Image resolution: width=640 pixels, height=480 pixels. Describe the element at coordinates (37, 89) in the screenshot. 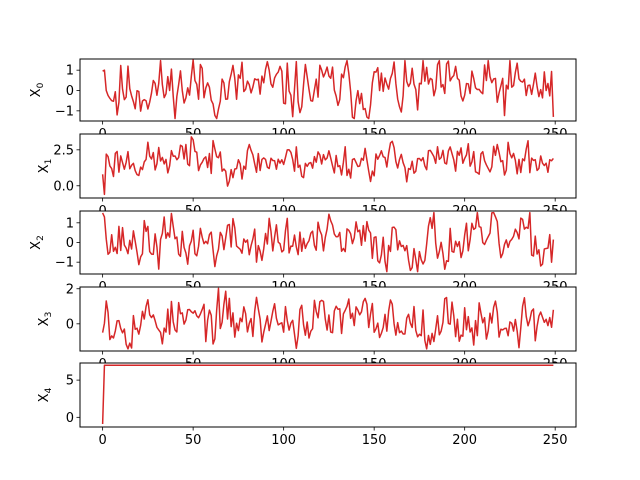

I see `y-axis-label: X0` at that location.